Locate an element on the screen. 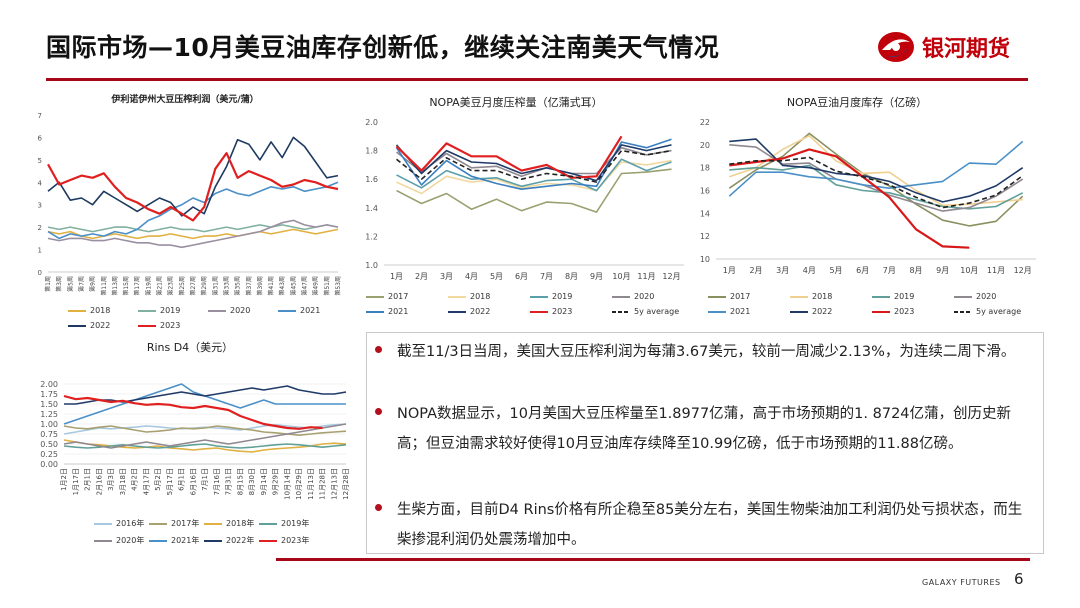 The height and width of the screenshot is (608, 1080). legend-item: 5y average is located at coordinates (995, 311).